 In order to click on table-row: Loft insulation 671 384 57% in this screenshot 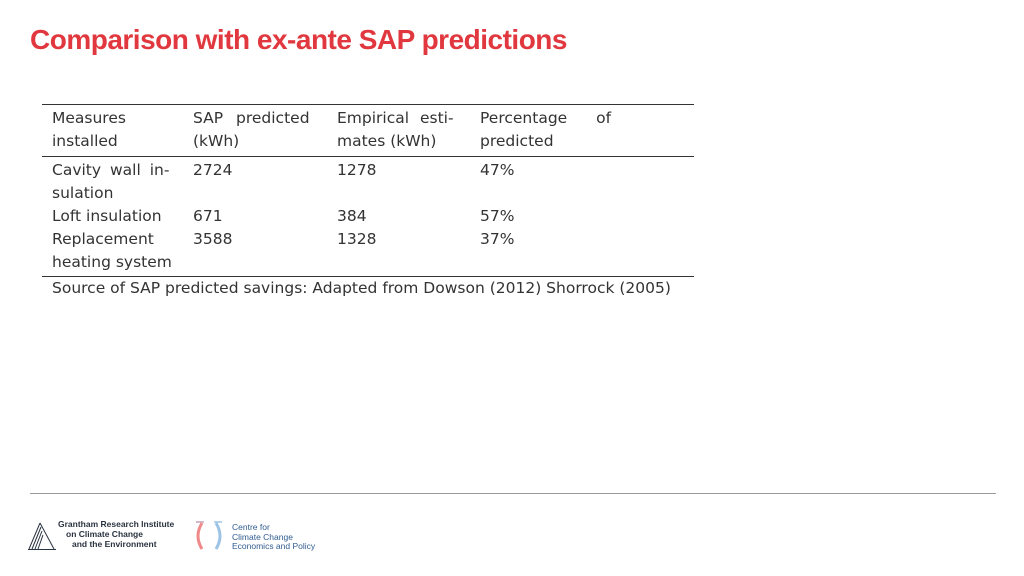, I will do `click(368, 216)`.